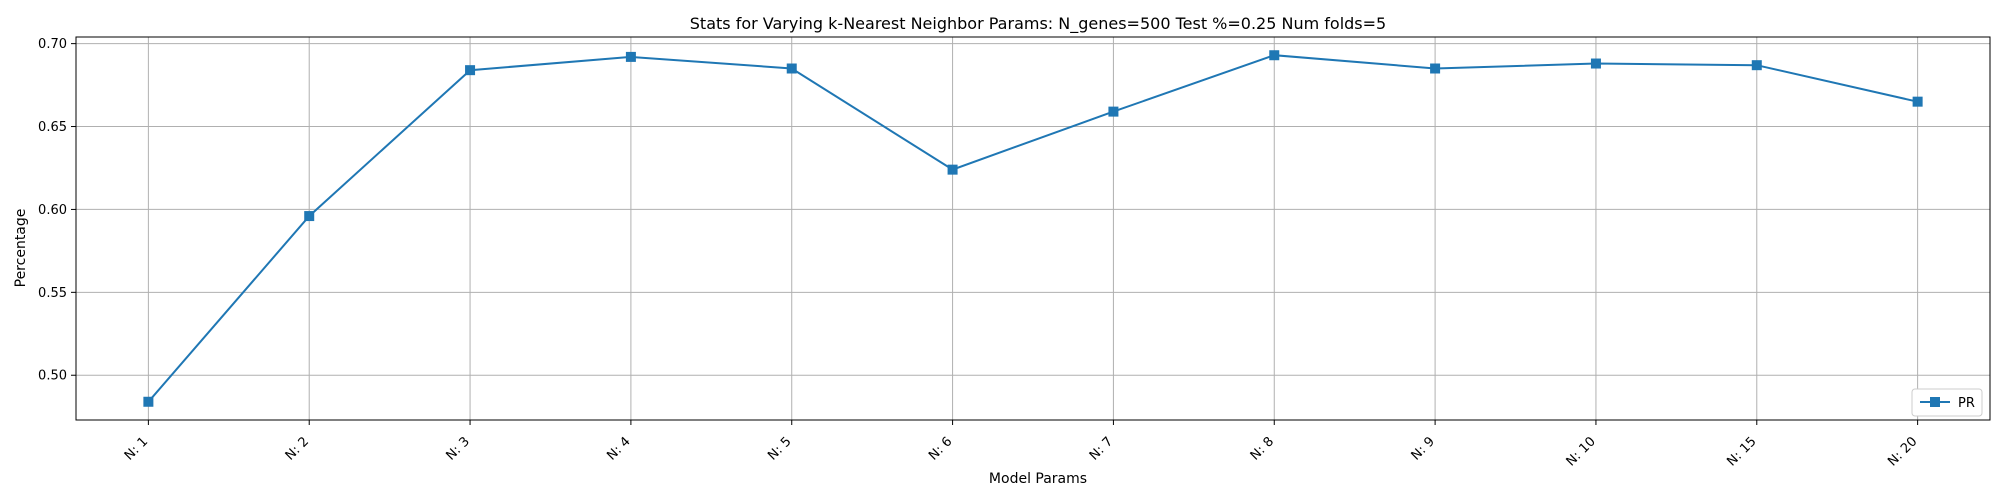 Image resolution: width=2000 pixels, height=500 pixels. What do you see at coordinates (52, 44) in the screenshot?
I see `y-tick-label: 0.70` at bounding box center [52, 44].